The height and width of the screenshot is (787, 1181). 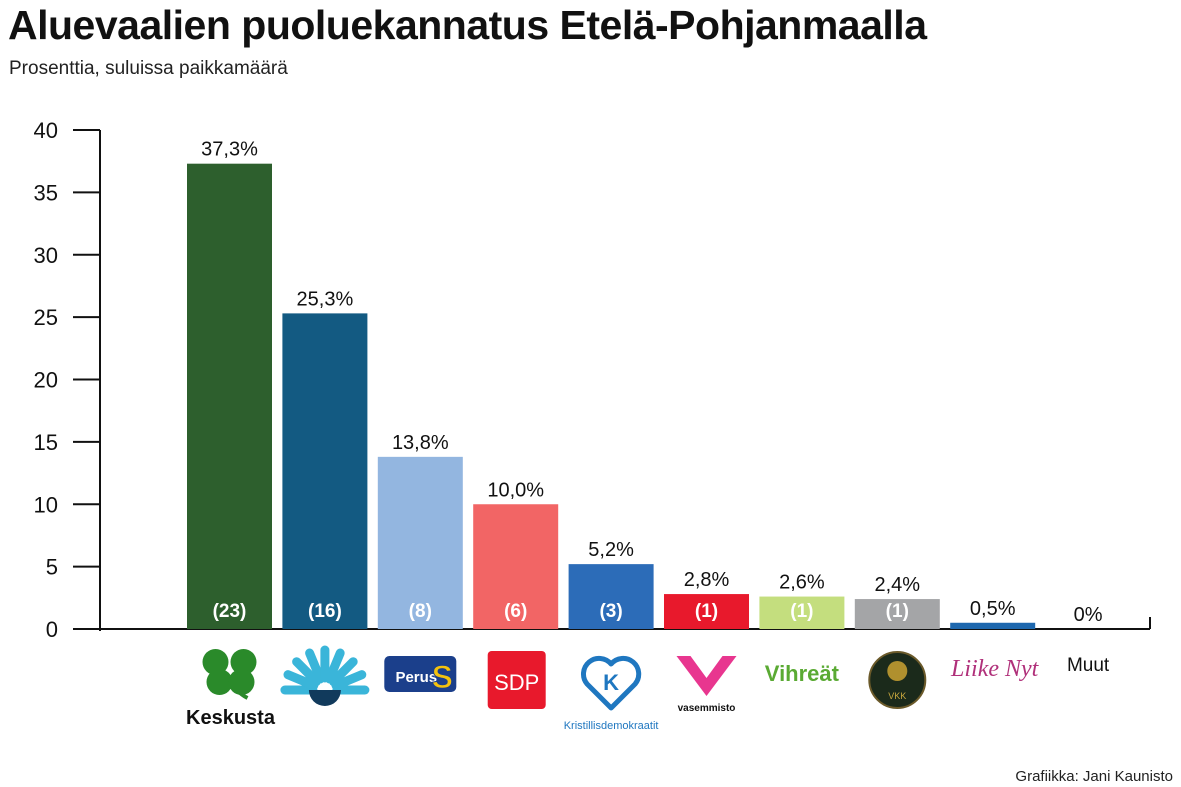 What do you see at coordinates (46, 255) in the screenshot?
I see `y-tick-label: 30` at bounding box center [46, 255].